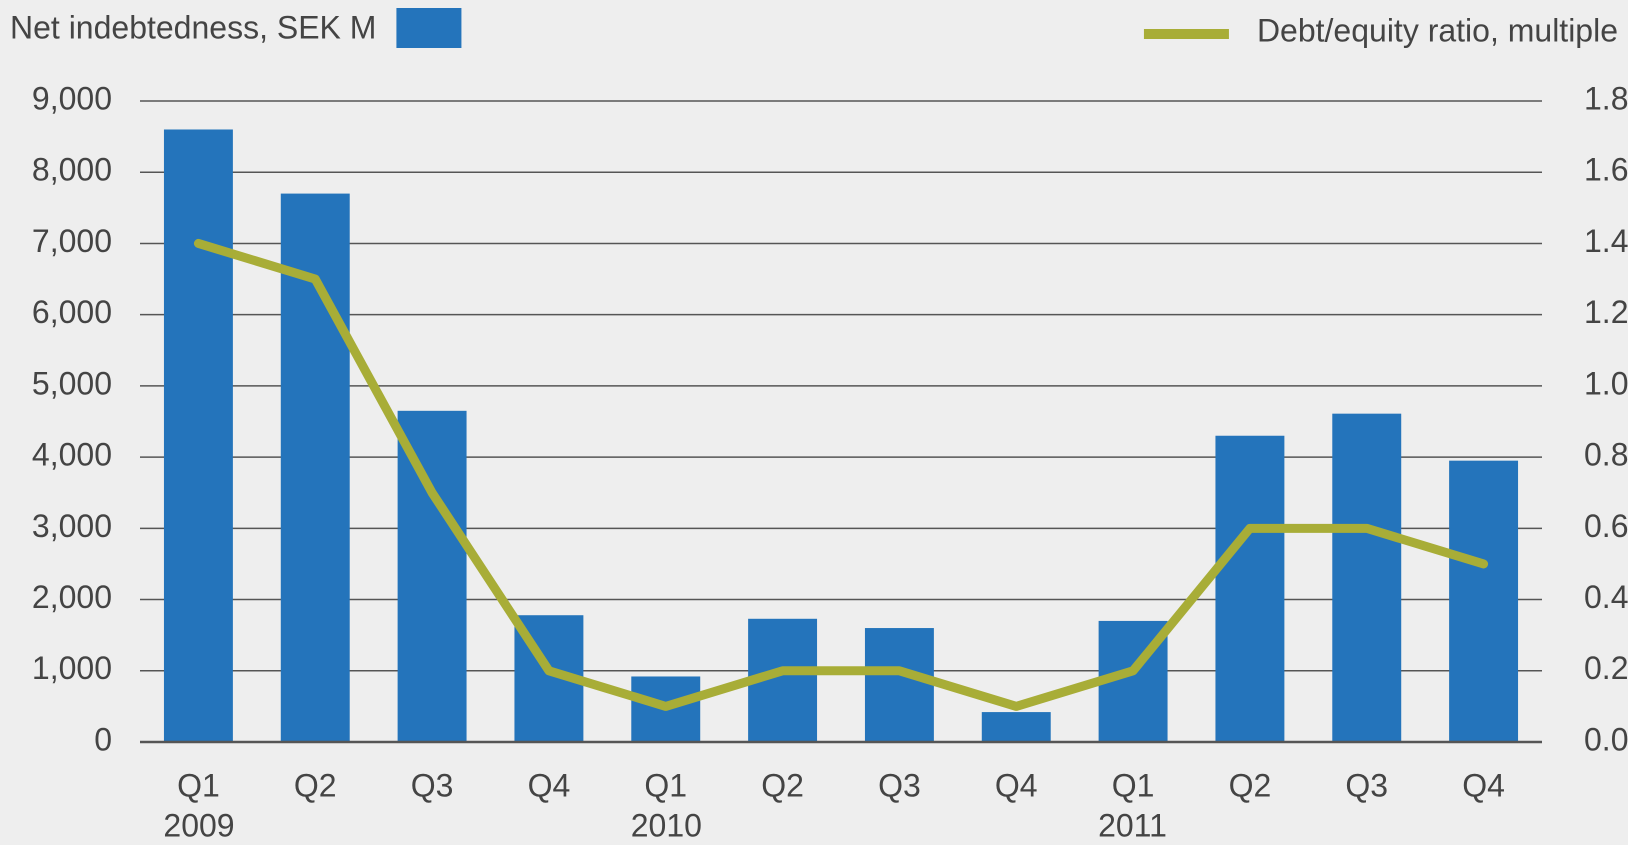  I want to click on legend-label: Debt/equity ratio, multiple, so click(1437, 30).